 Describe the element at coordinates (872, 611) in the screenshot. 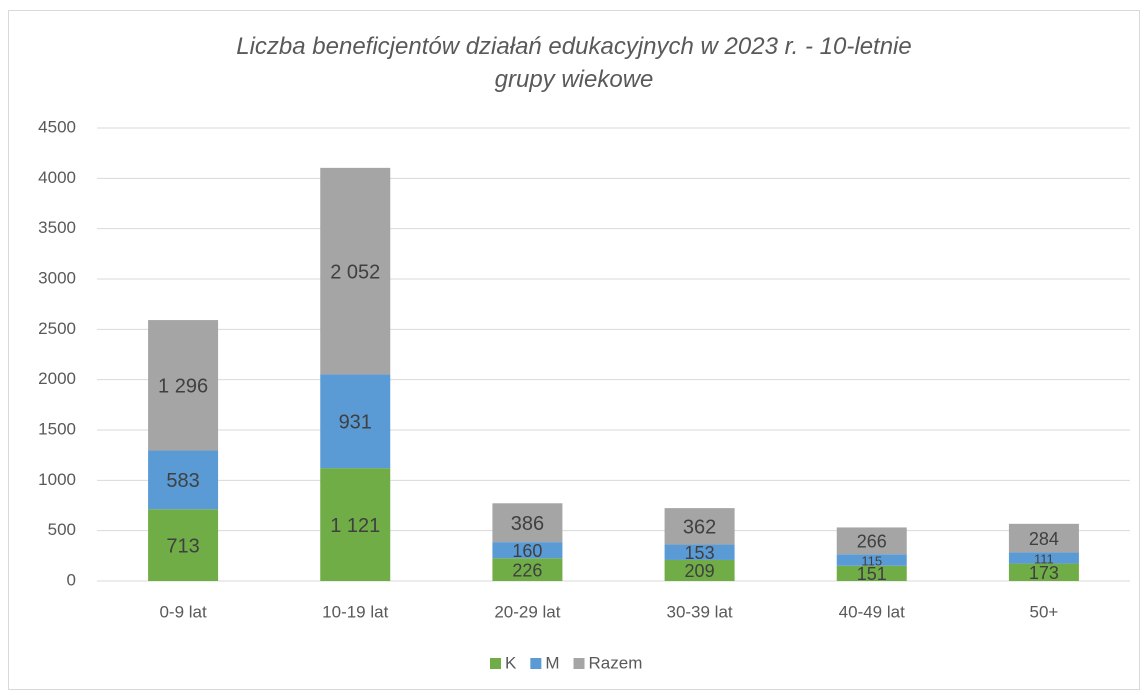

I see `x-tick-label: 40-49 lat` at that location.